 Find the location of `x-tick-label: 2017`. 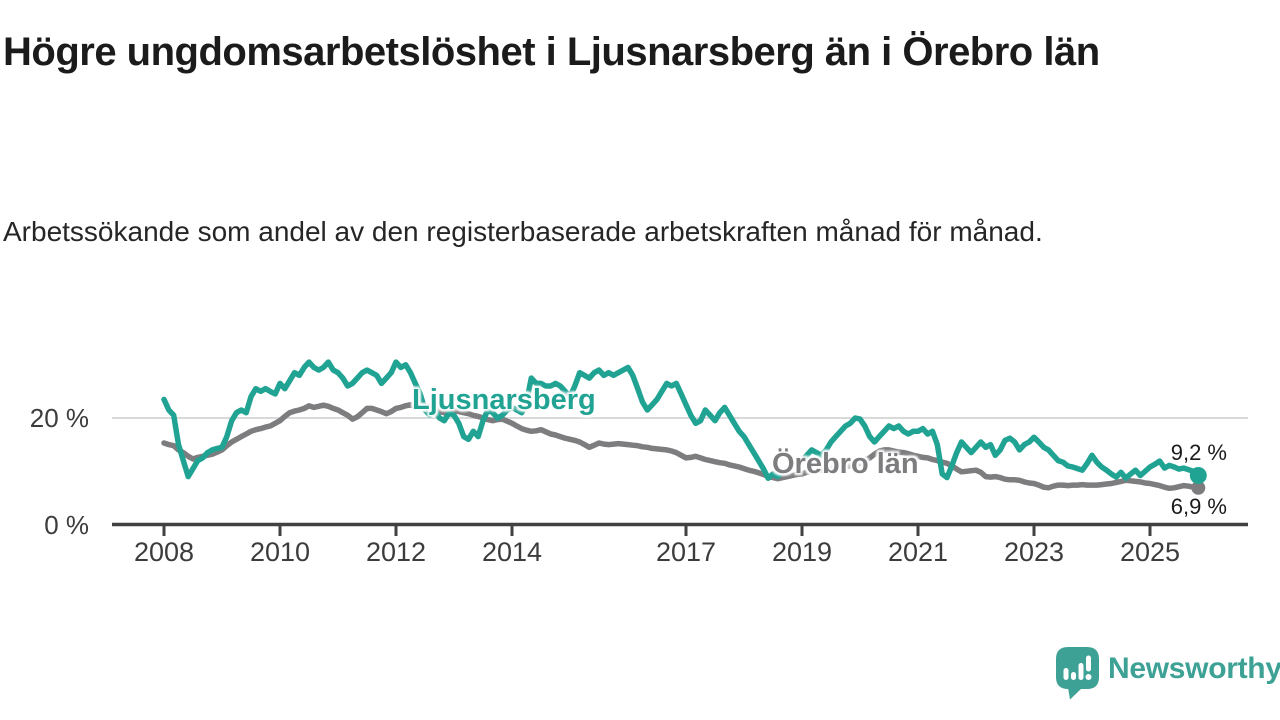

x-tick-label: 2017 is located at coordinates (686, 552).